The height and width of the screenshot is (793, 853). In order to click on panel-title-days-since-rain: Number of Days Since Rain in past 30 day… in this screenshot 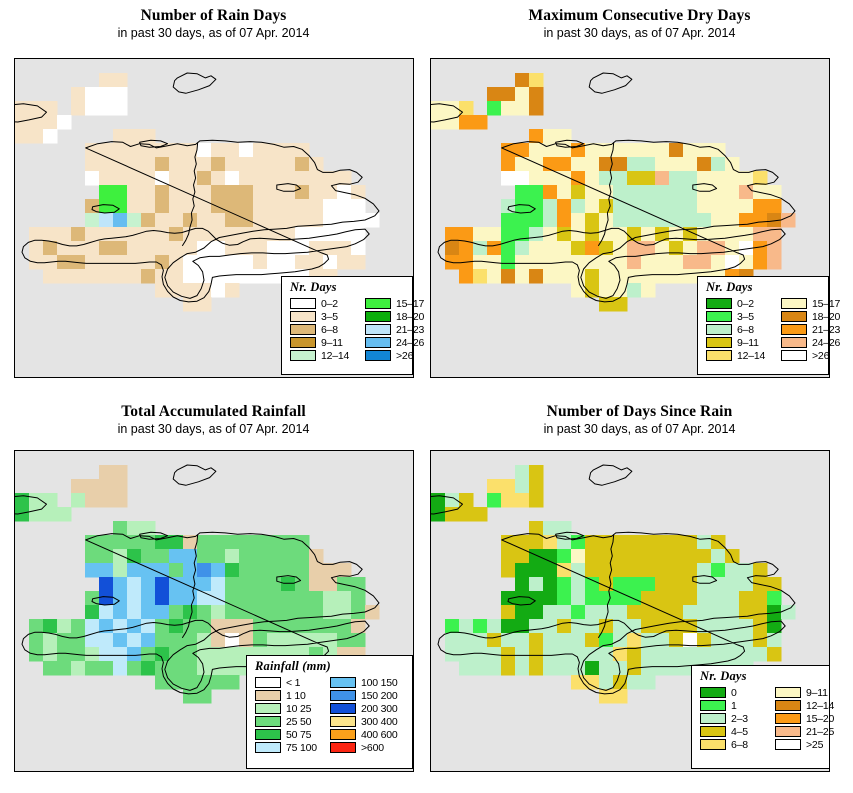, I will do `click(639, 419)`.